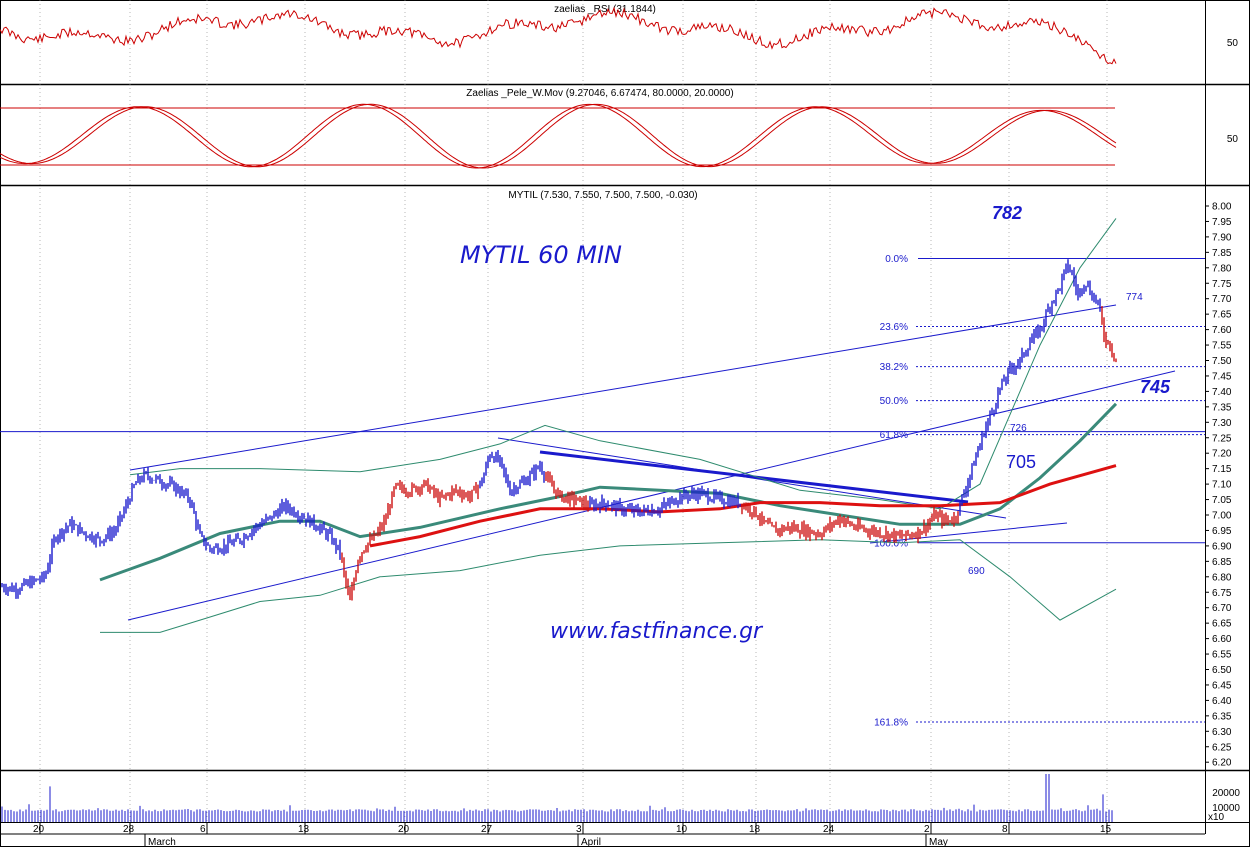  Describe the element at coordinates (1021, 462) in the screenshot. I see `label-705: 705` at that location.